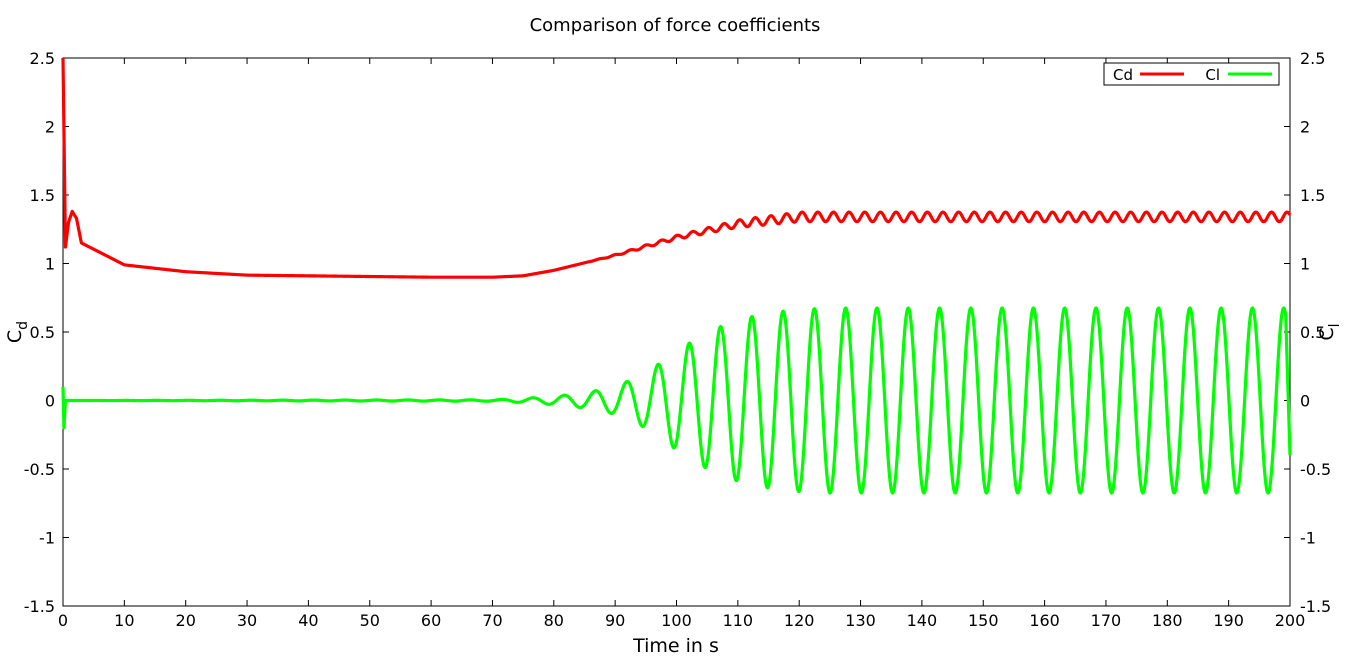 Image resolution: width=1366 pixels, height=662 pixels. I want to click on x-tick-label: 190, so click(1228, 620).